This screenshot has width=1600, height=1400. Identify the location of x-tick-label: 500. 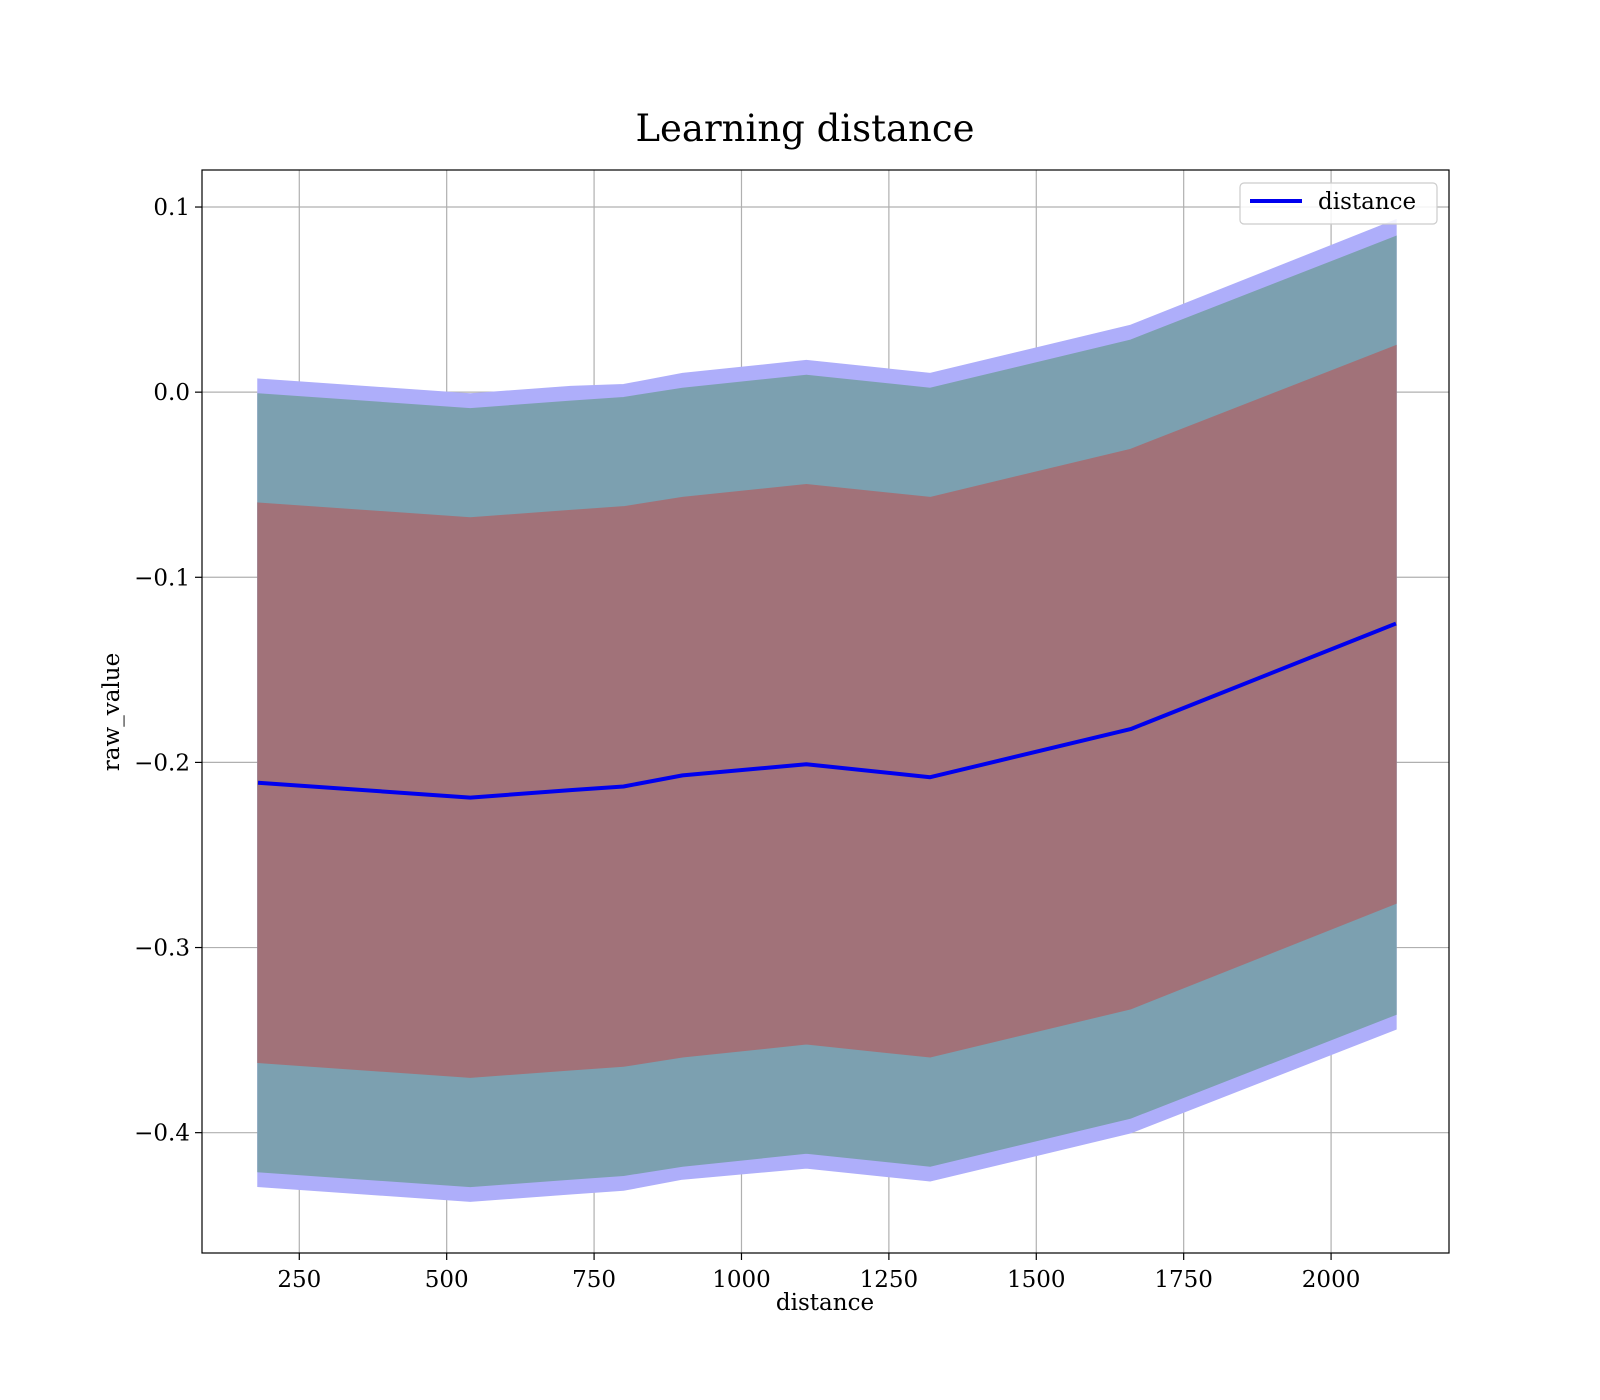
(447, 1280).